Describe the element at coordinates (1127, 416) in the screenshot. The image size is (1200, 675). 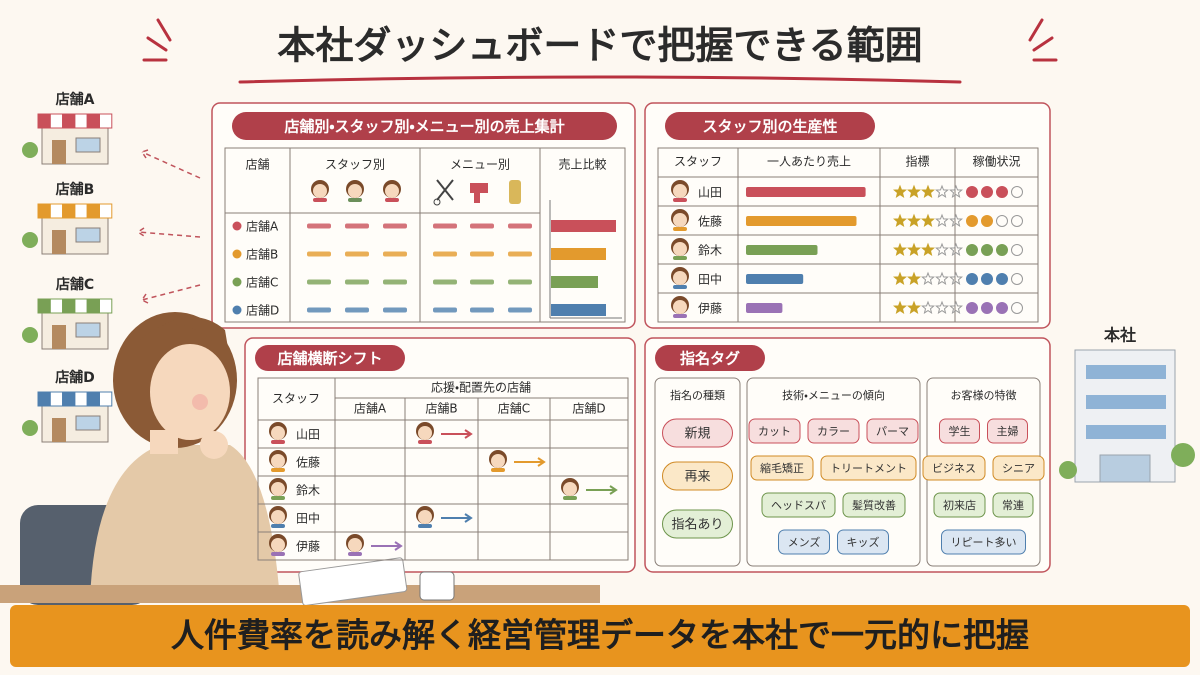
I see `headquarters-building` at that location.